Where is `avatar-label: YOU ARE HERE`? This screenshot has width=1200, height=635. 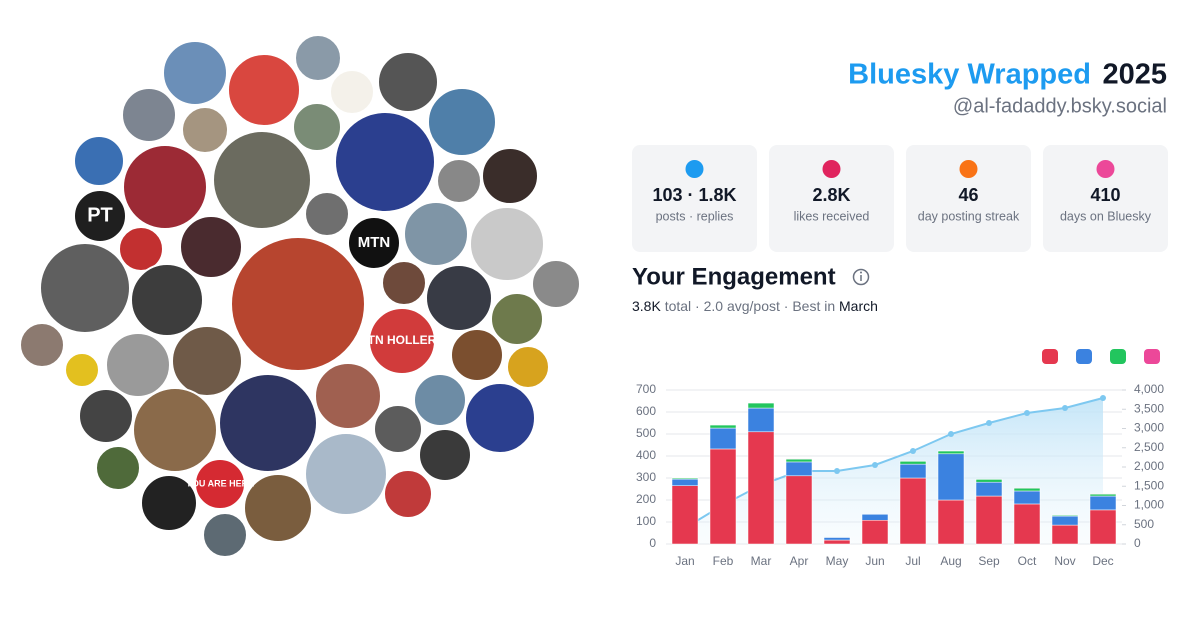 avatar-label: YOU ARE HERE is located at coordinates (220, 483).